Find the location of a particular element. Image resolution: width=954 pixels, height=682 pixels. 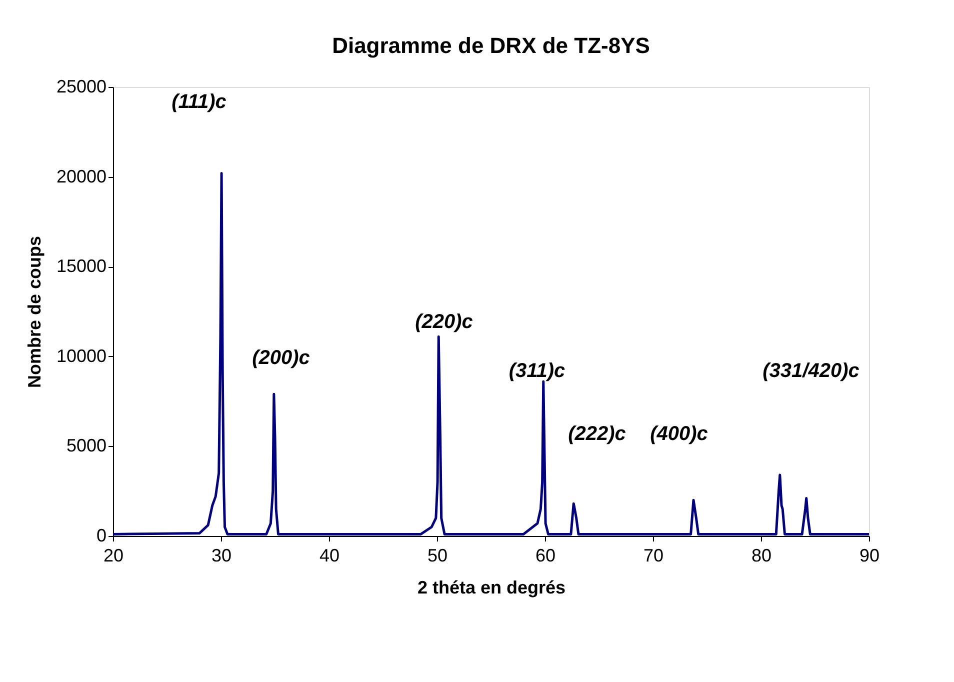

y-axis-title: Nombre de coups is located at coordinates (34, 312).